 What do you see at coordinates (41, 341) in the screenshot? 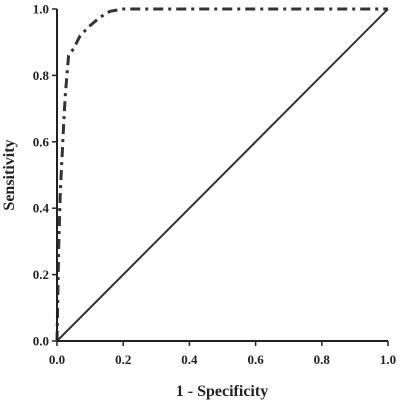
I see `y-tick-label-0: 0.0` at bounding box center [41, 341].